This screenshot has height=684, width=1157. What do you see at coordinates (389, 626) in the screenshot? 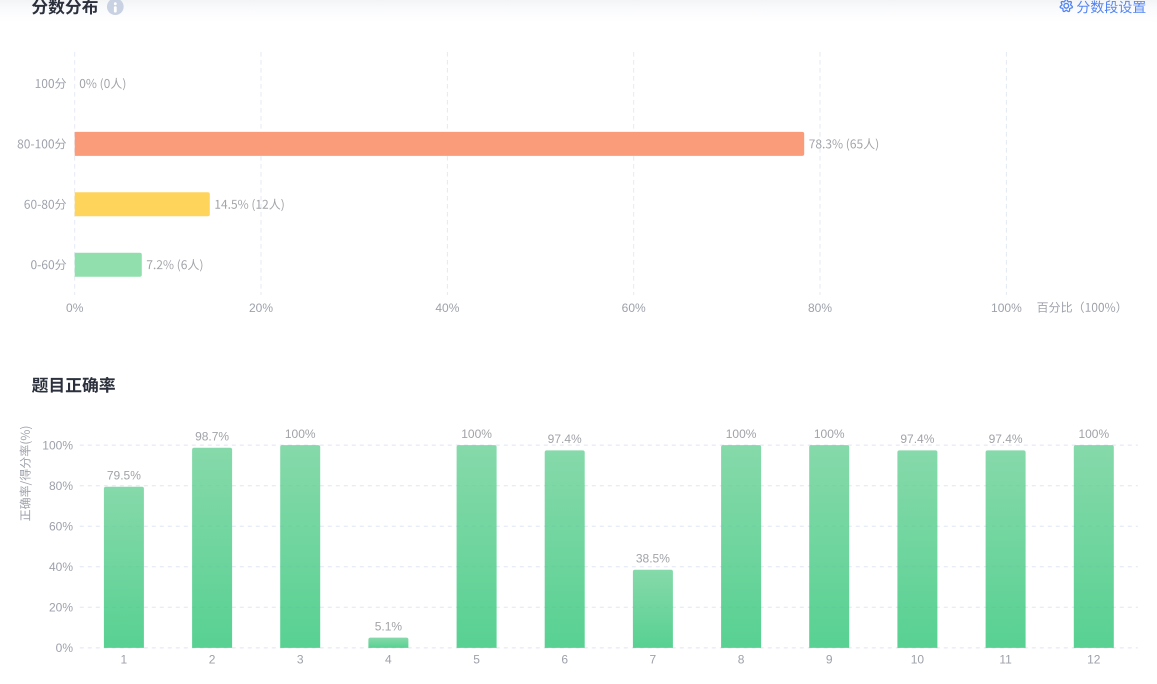
I see `svg-text: 5.1%` at bounding box center [389, 626].